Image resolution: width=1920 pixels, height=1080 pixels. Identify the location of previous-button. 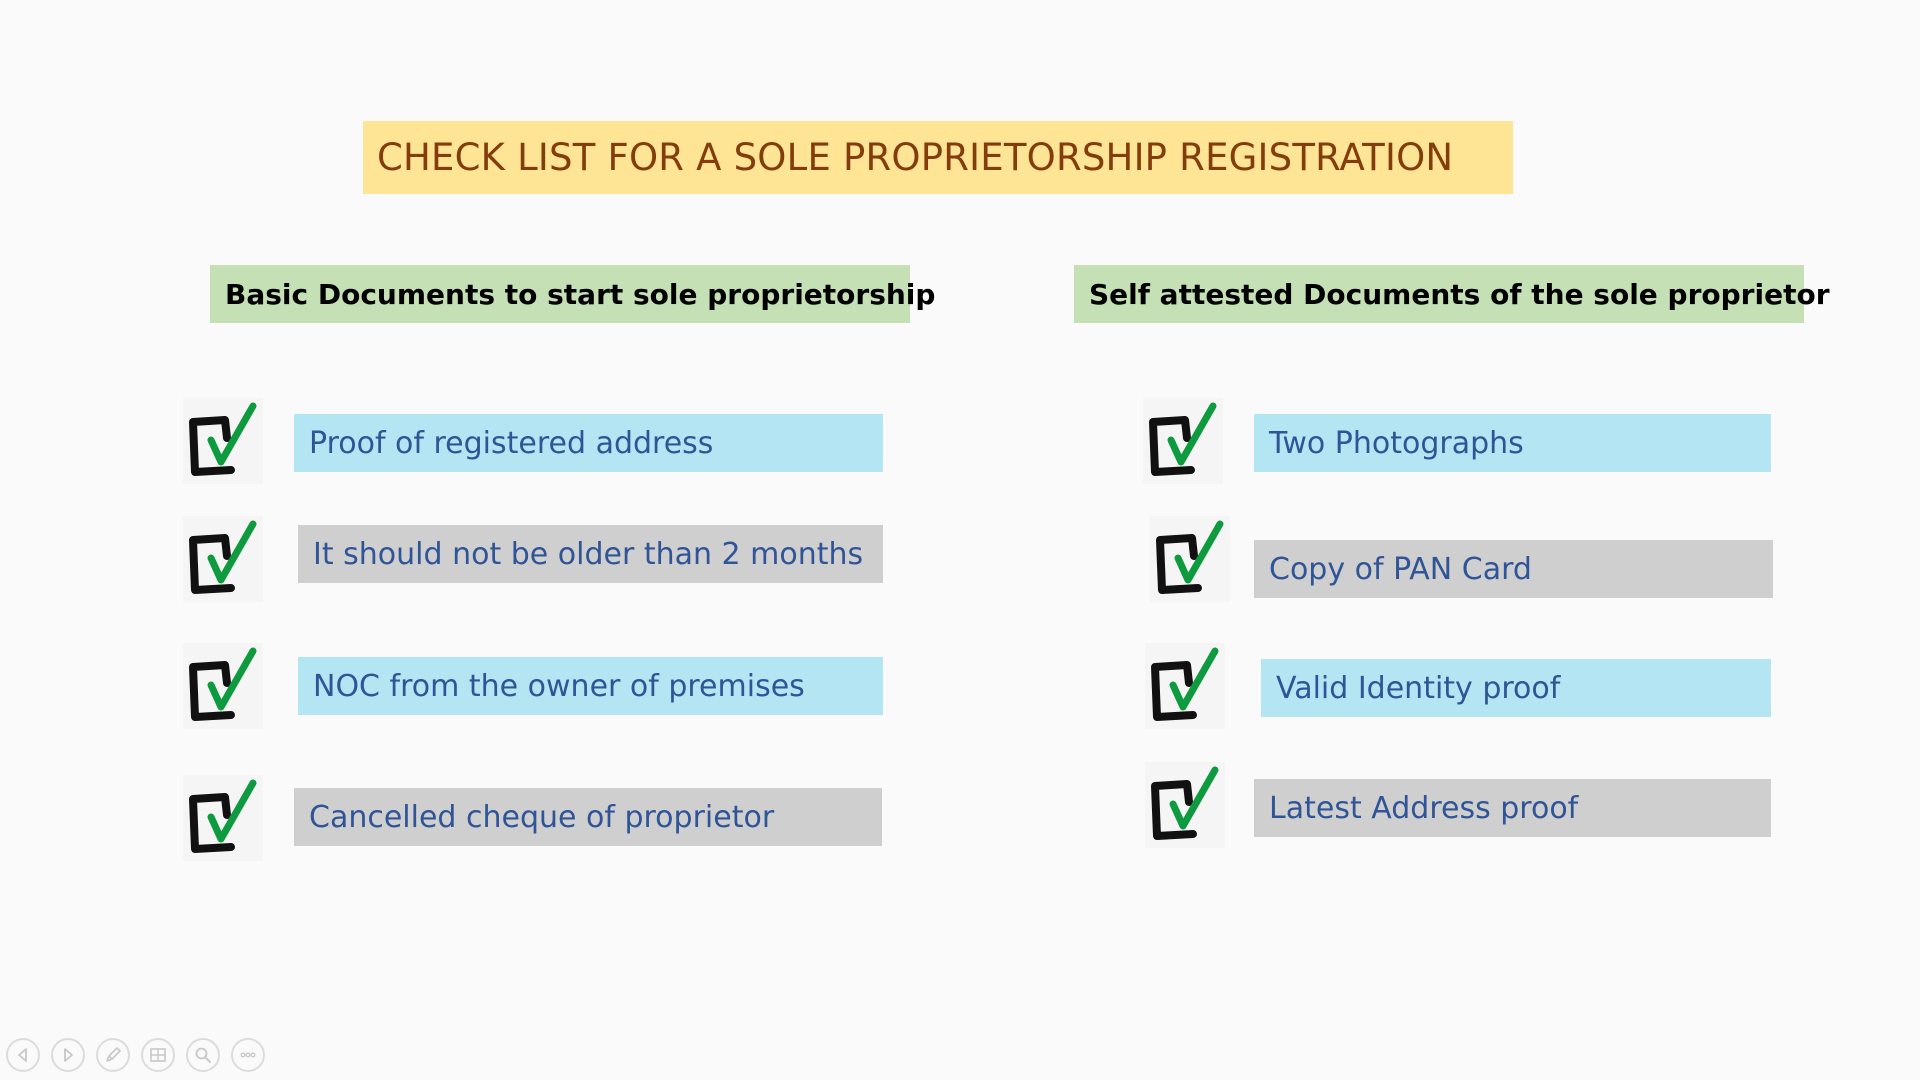
(23, 1055).